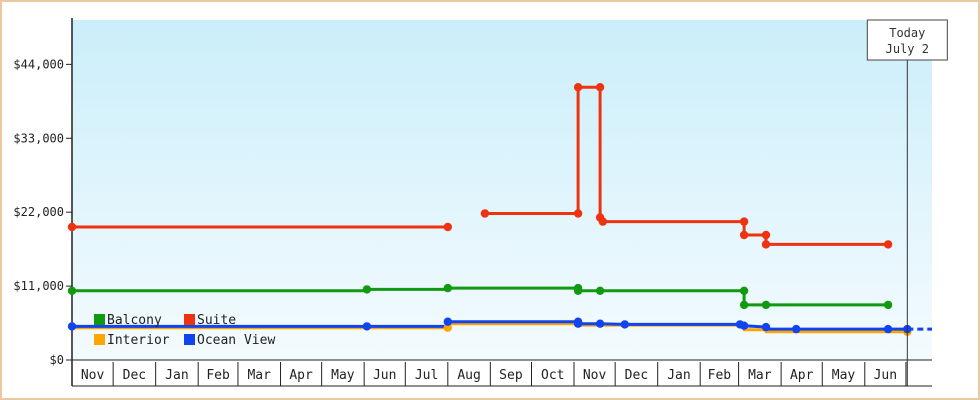 The height and width of the screenshot is (400, 980). What do you see at coordinates (216, 320) in the screenshot?
I see `legend-label-suite: Suite` at bounding box center [216, 320].